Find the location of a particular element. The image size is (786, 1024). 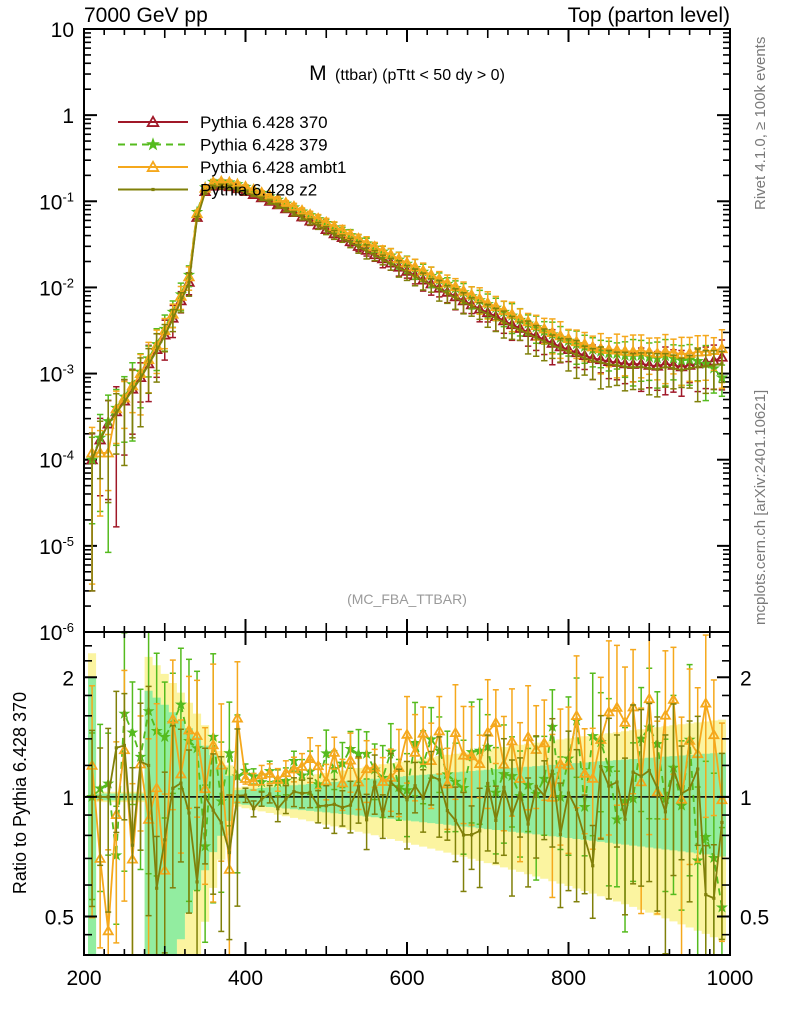

marker-star is located at coordinates (229, 752).